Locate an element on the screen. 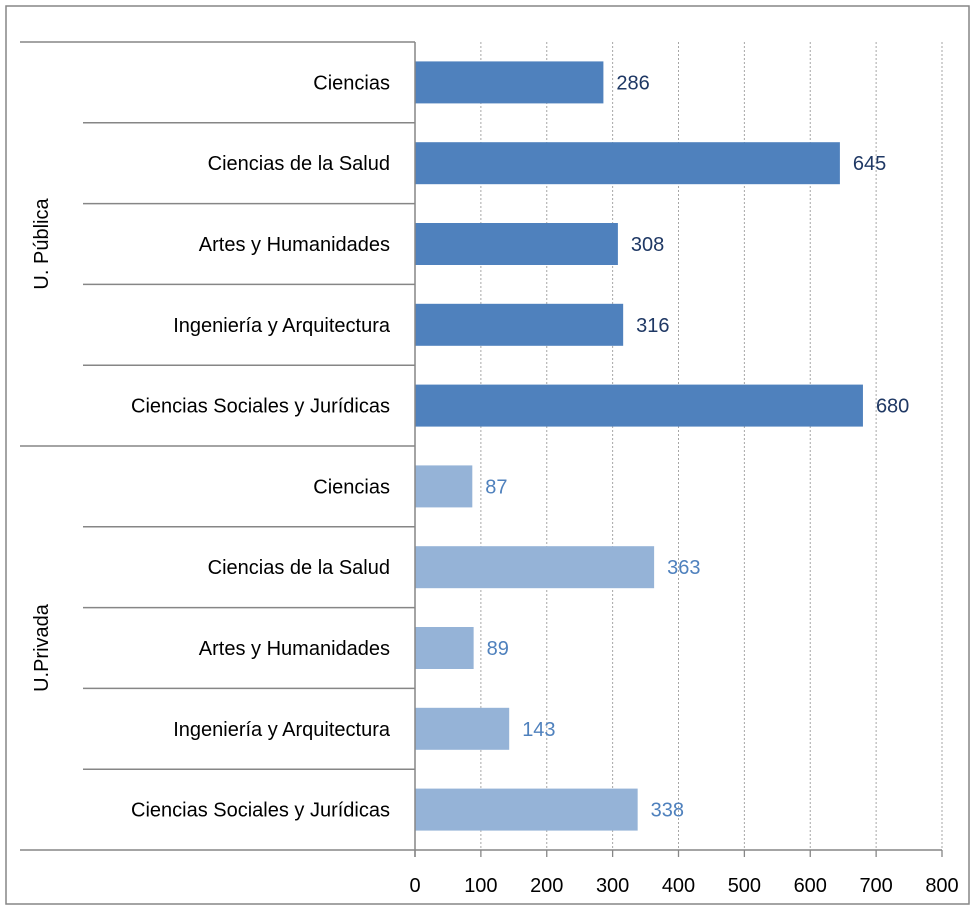 The image size is (979, 915). data-label-g0-4: 680 is located at coordinates (892, 407).